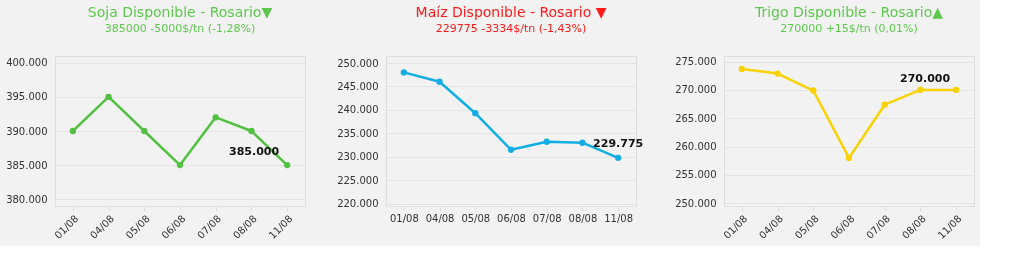 The width and height of the screenshot is (1024, 268). What do you see at coordinates (511, 28) in the screenshot?
I see `chart-subtitle: 229775 -3334$/tn (-1,43%)` at bounding box center [511, 28].